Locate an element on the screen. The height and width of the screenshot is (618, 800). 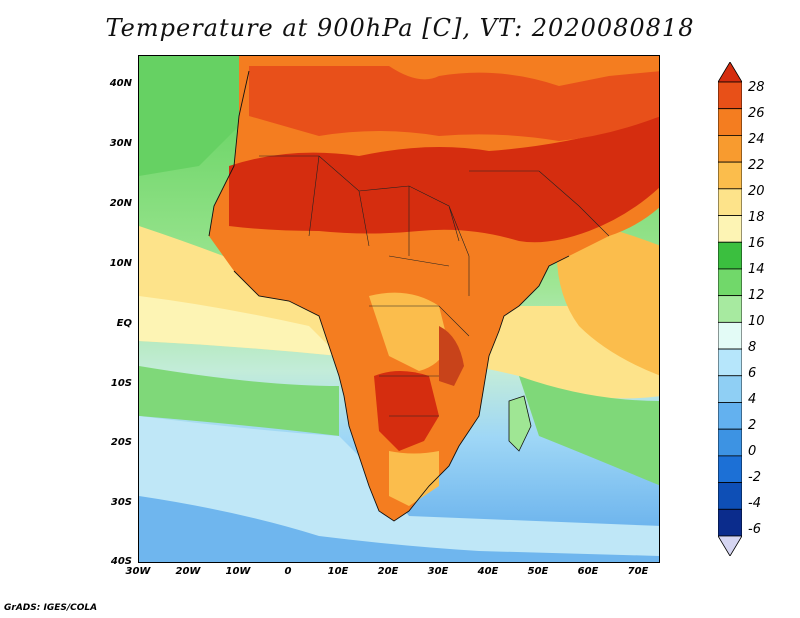
field-mediterranean is located at coordinates (454, 103).